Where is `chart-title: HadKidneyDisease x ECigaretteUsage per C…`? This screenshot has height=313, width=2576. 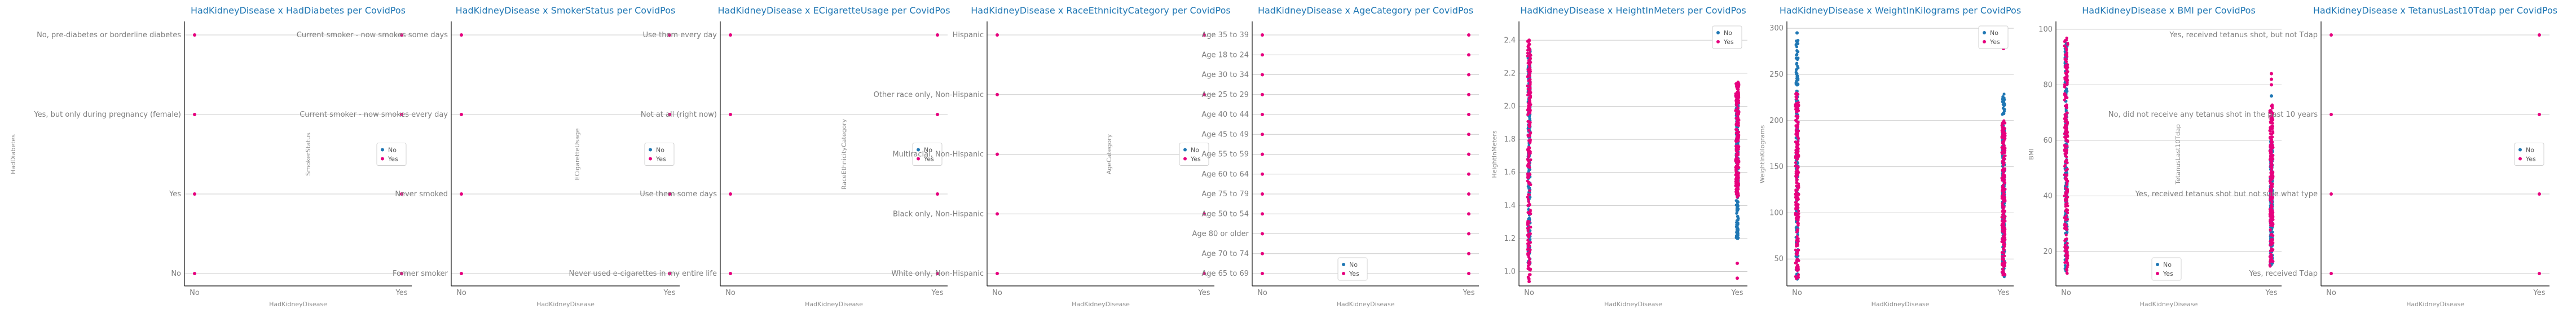 chart-title: HadKidneyDisease x ECigaretteUsage per C… is located at coordinates (833, 10).